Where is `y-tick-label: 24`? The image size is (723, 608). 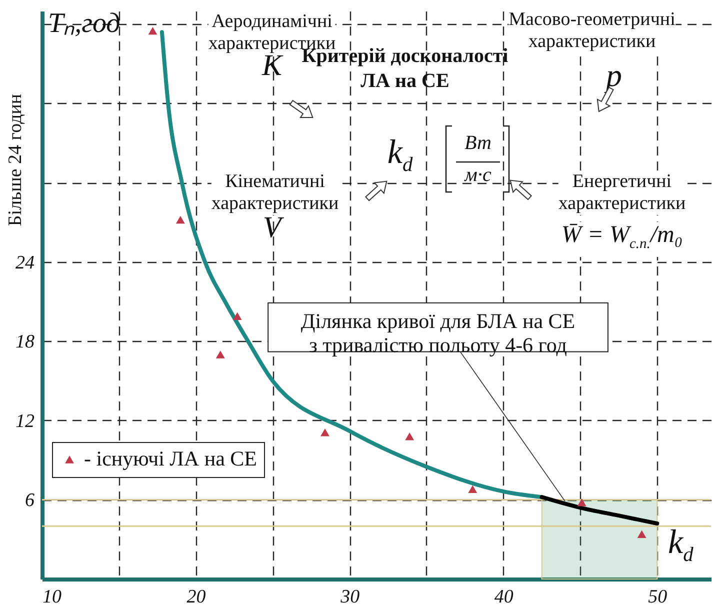
y-tick-label: 24 is located at coordinates (25, 263).